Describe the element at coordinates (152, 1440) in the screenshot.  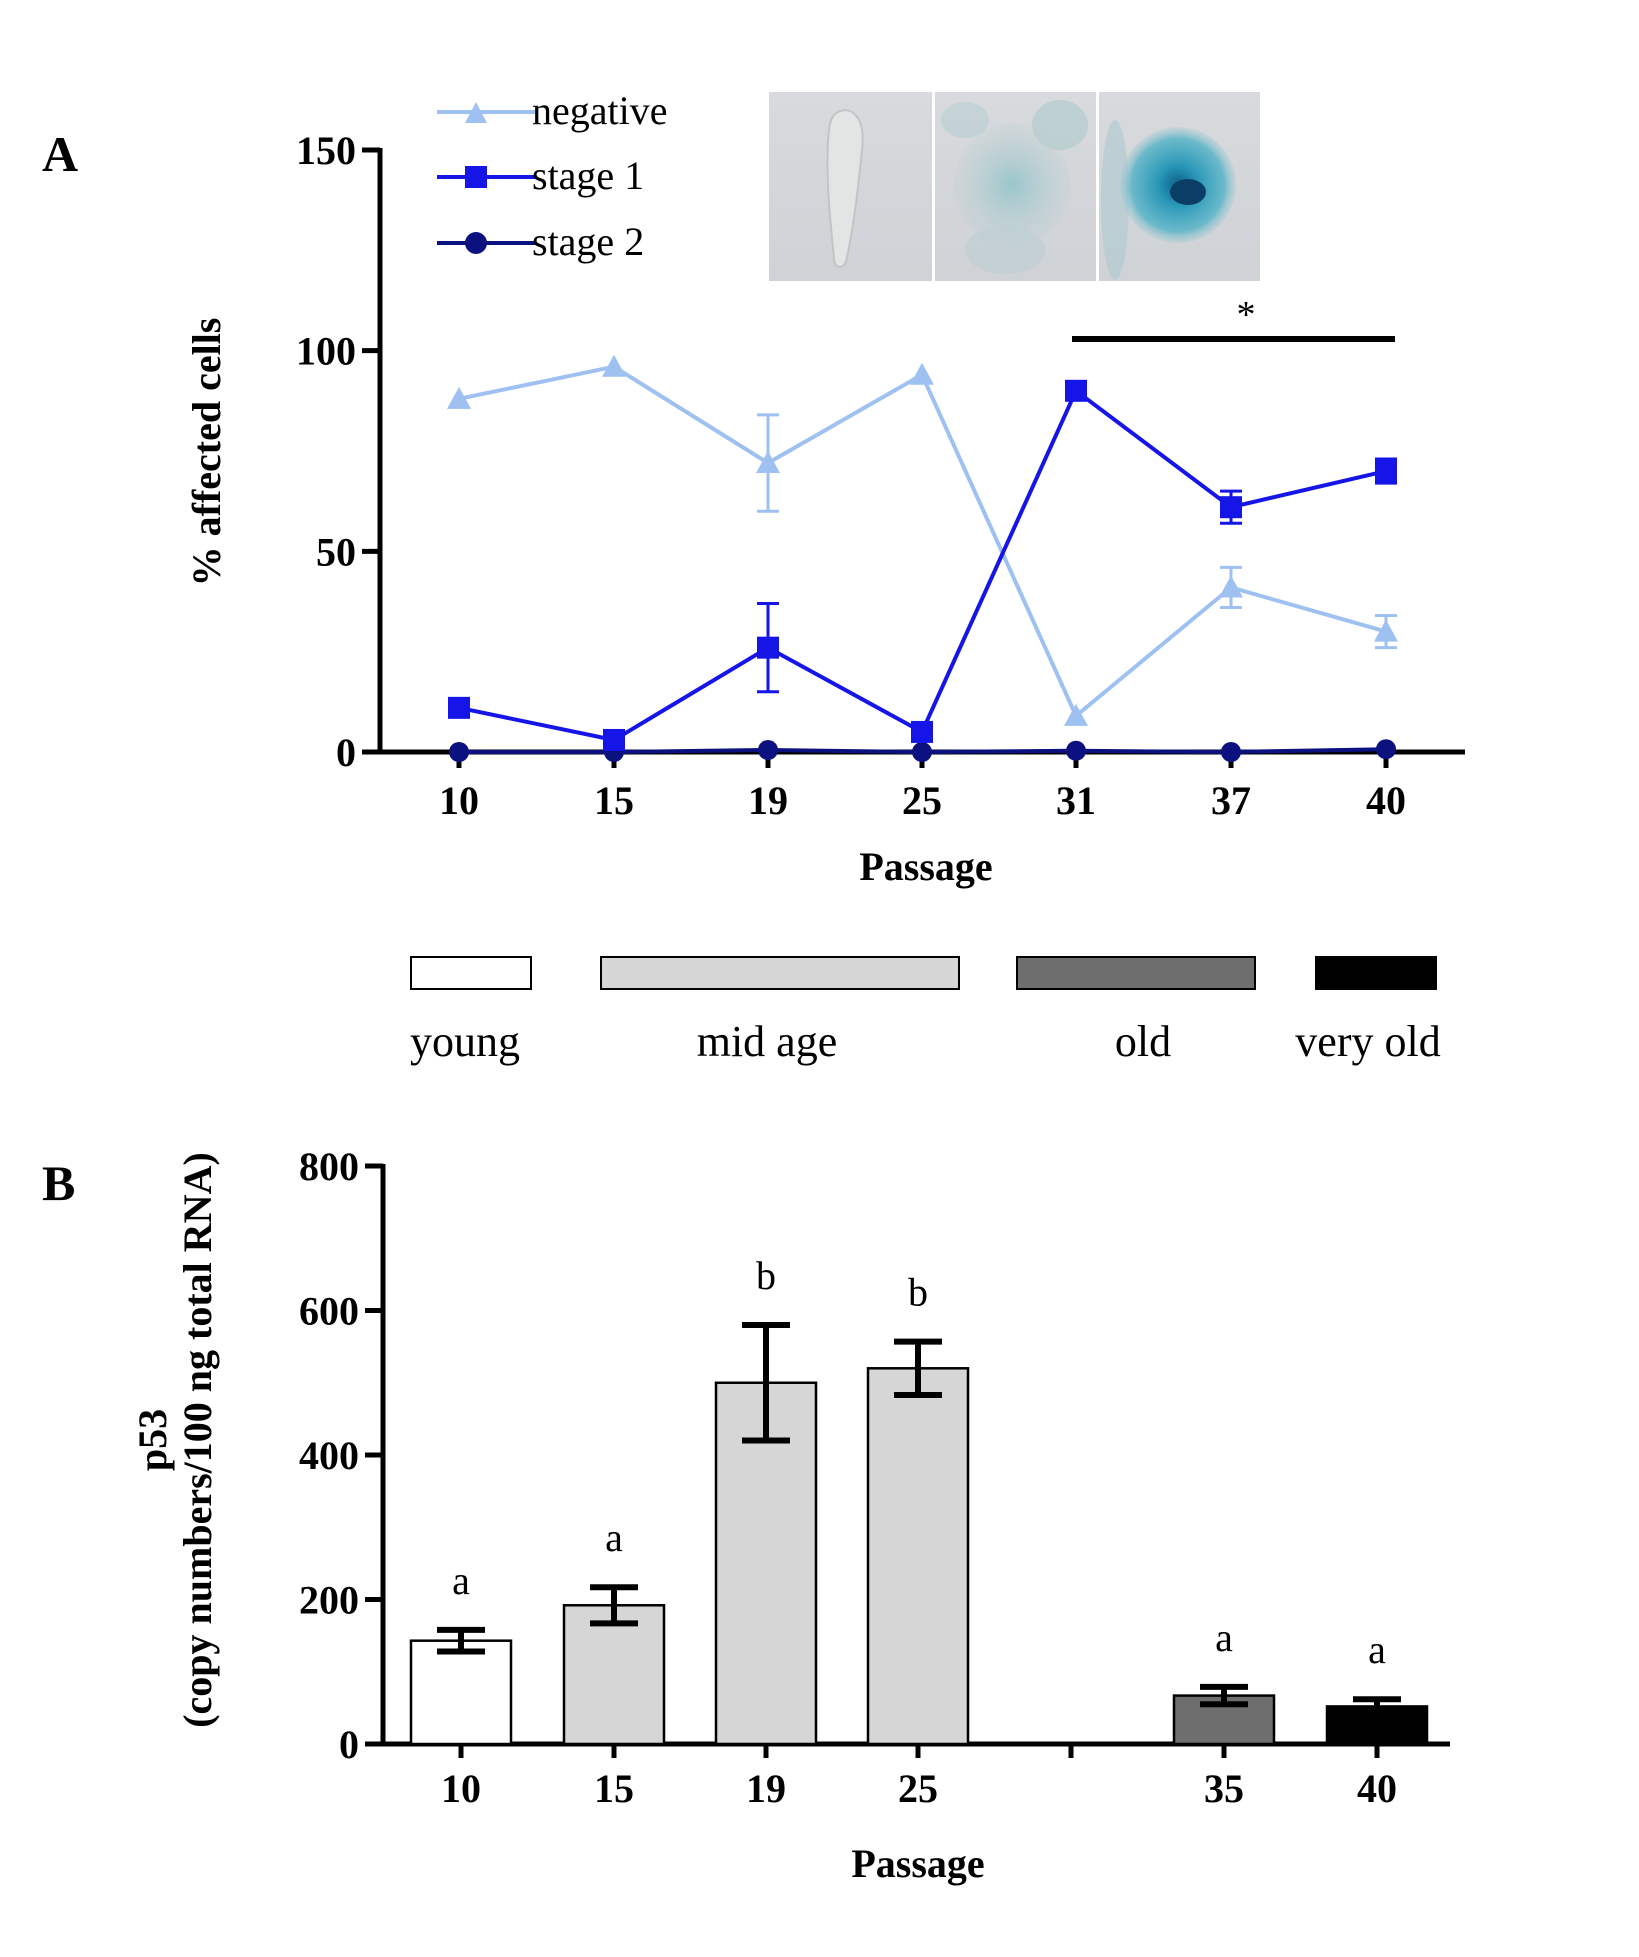
I see `panel-b-y-axis-title-line1: p53` at that location.